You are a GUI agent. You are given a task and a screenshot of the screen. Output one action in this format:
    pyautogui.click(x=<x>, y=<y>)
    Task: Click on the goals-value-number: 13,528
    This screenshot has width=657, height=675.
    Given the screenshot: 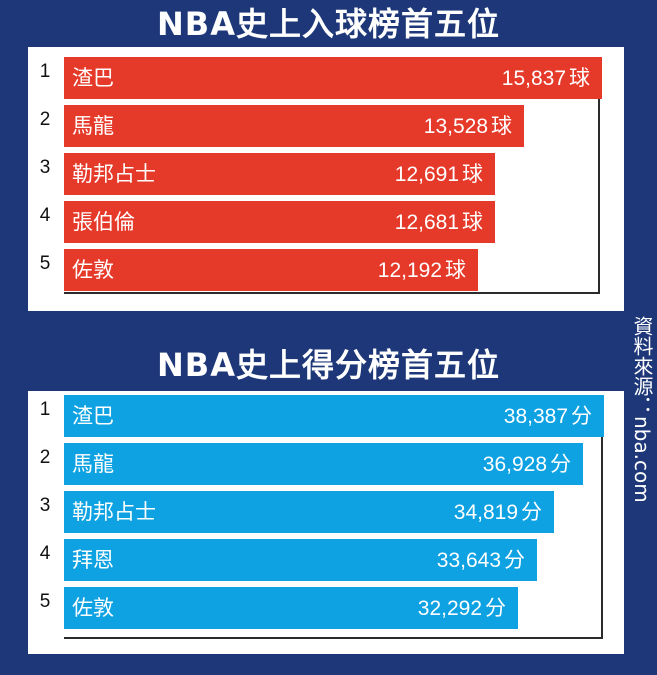 What is the action you would take?
    pyautogui.click(x=455, y=126)
    